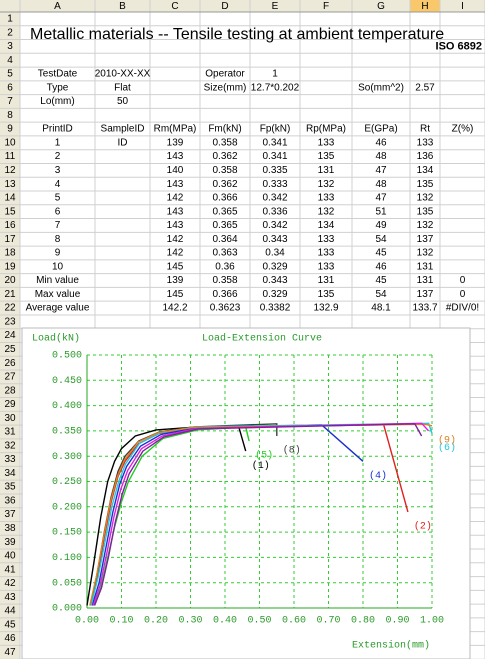  Describe the element at coordinates (425, 6) in the screenshot. I see `col-header-active` at that location.